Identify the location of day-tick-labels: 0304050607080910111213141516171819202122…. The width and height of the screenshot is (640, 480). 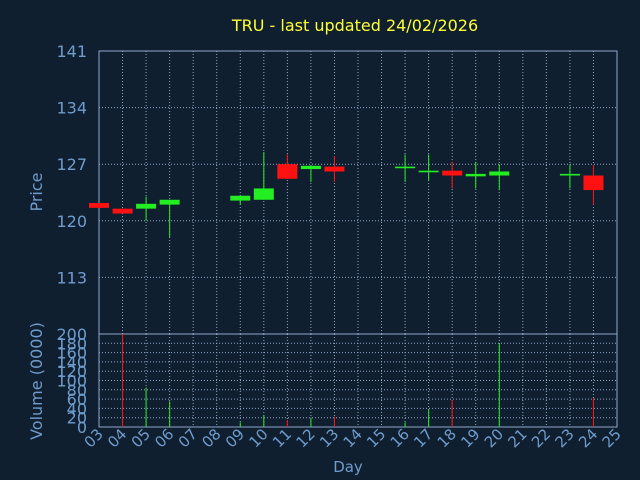
(353, 438).